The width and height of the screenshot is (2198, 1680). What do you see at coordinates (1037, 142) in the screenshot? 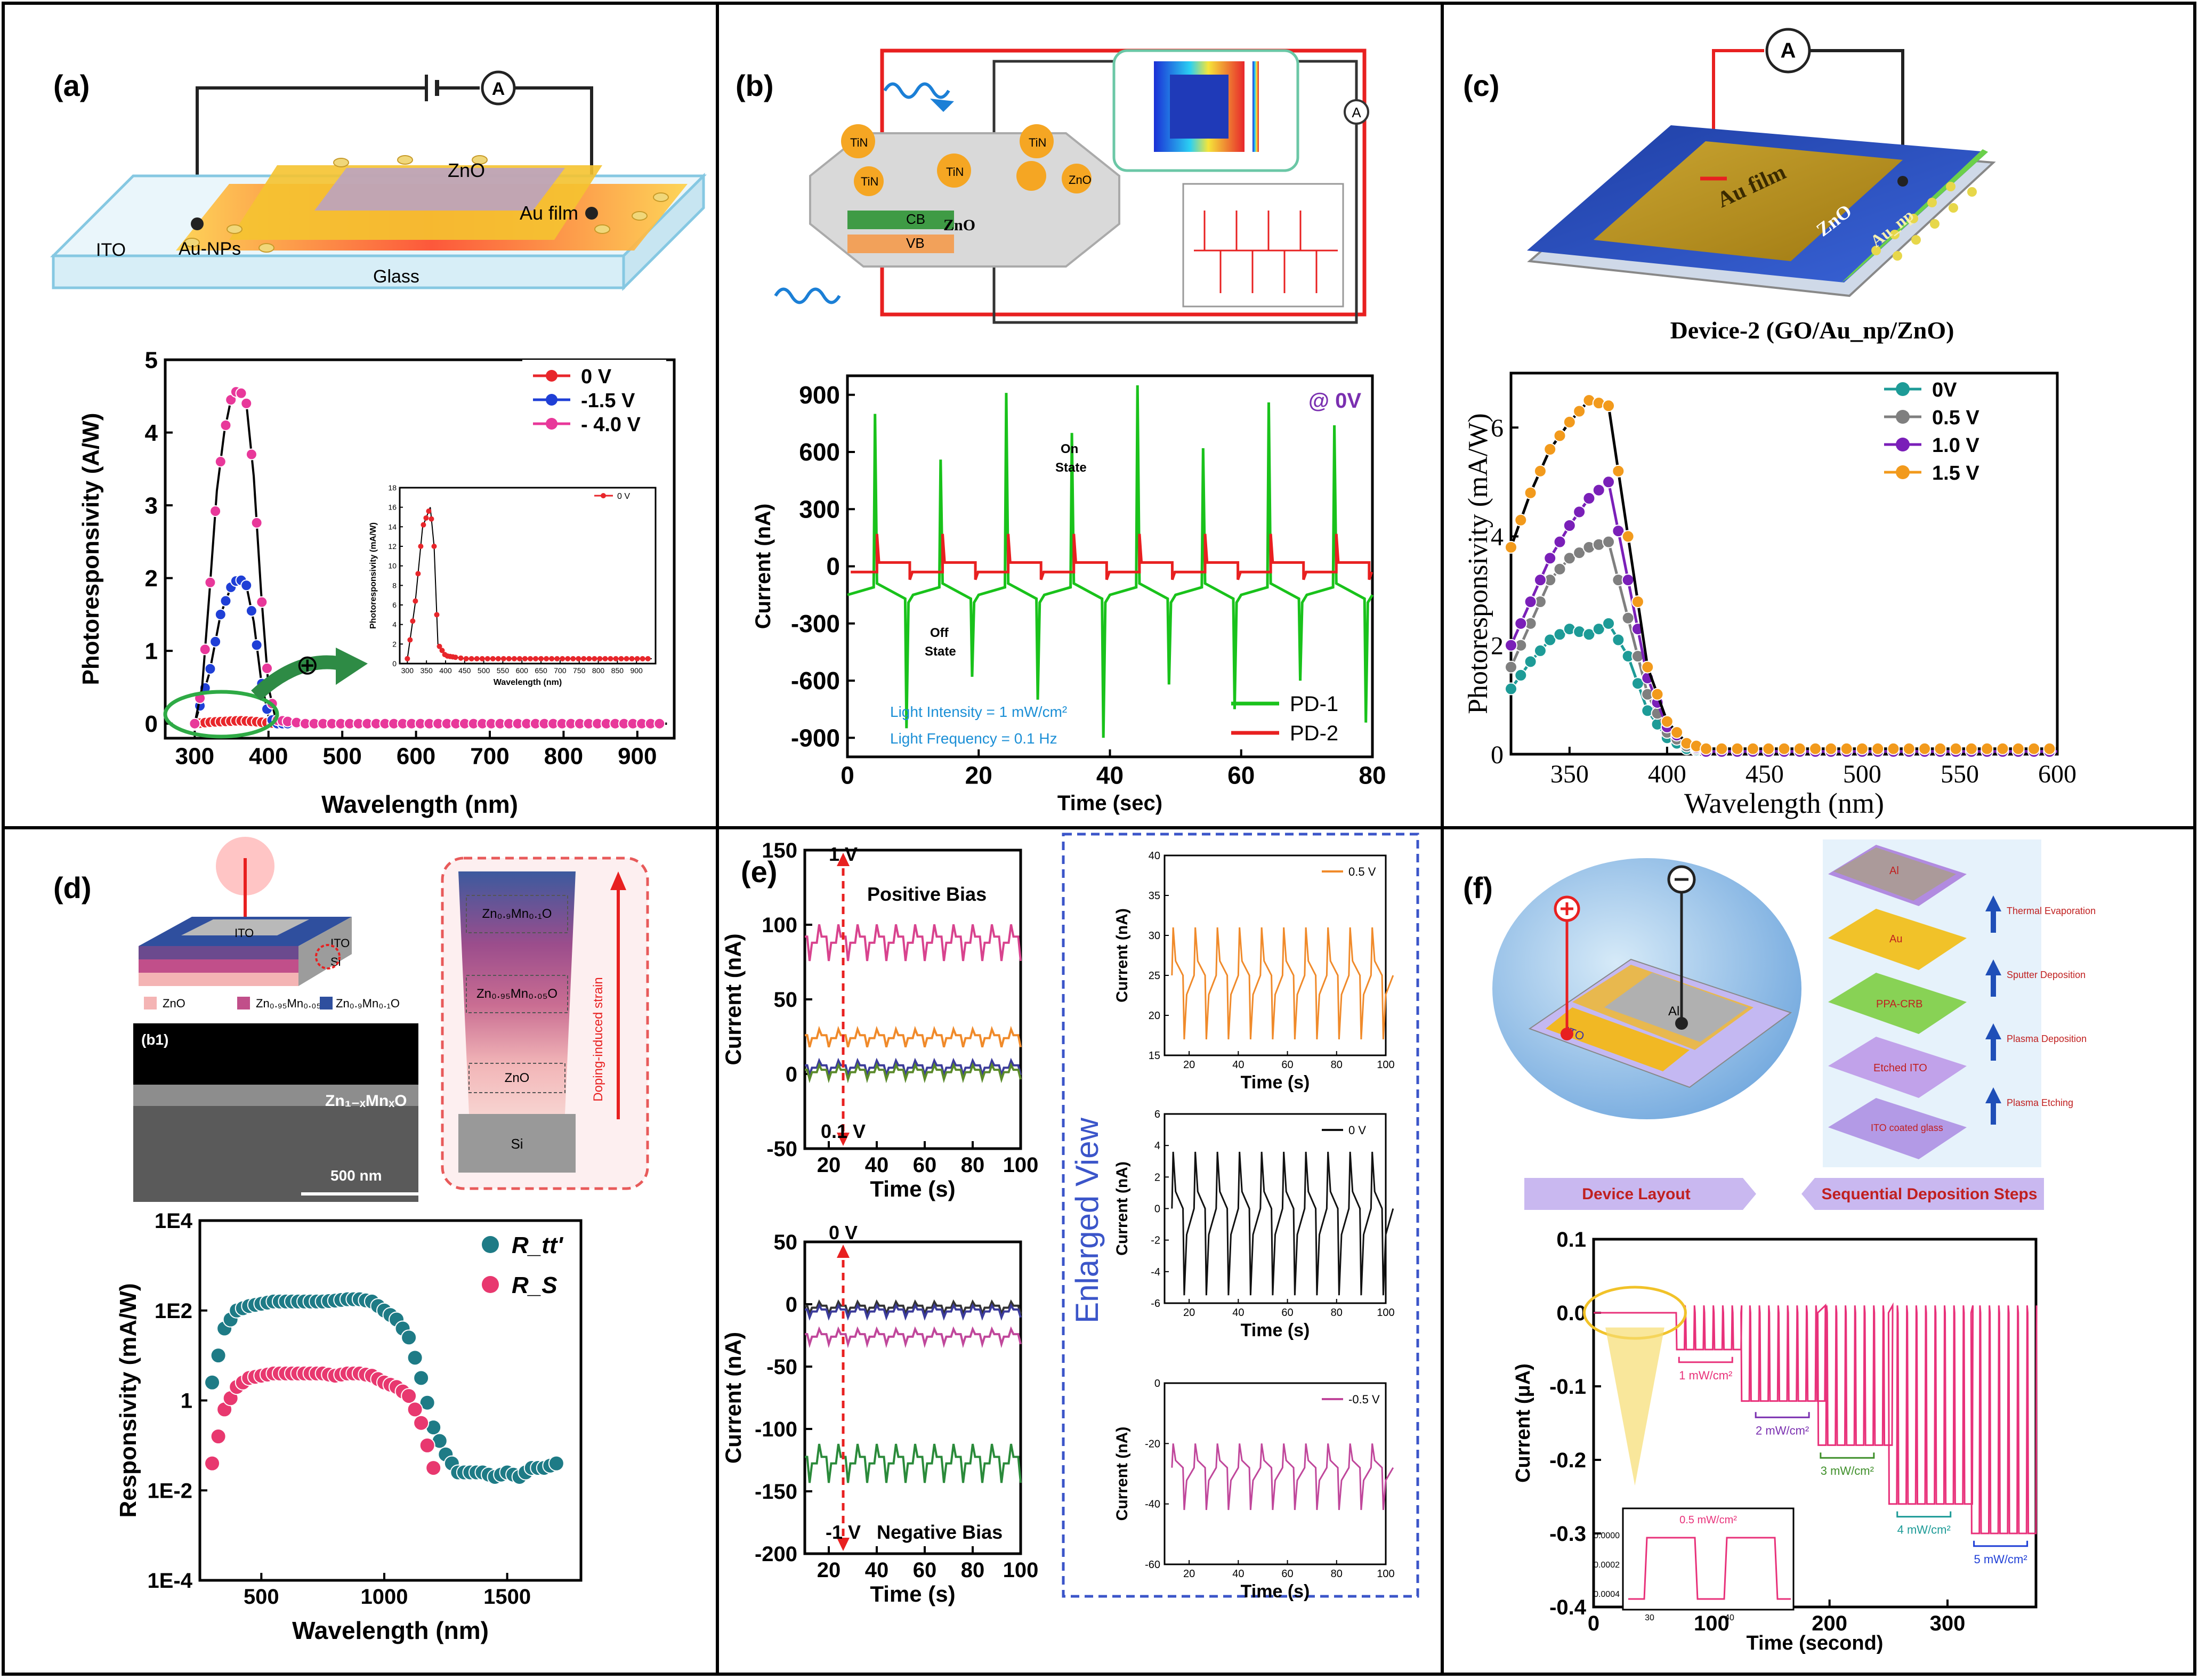
I see `tin-label-4: TiN` at bounding box center [1037, 142].